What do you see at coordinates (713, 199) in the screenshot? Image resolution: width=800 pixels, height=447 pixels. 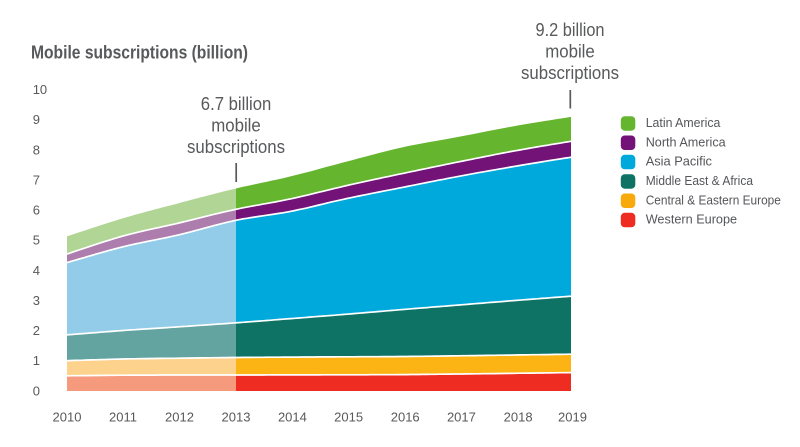 I see `svg-text: Central & Eastern Europe` at bounding box center [713, 199].